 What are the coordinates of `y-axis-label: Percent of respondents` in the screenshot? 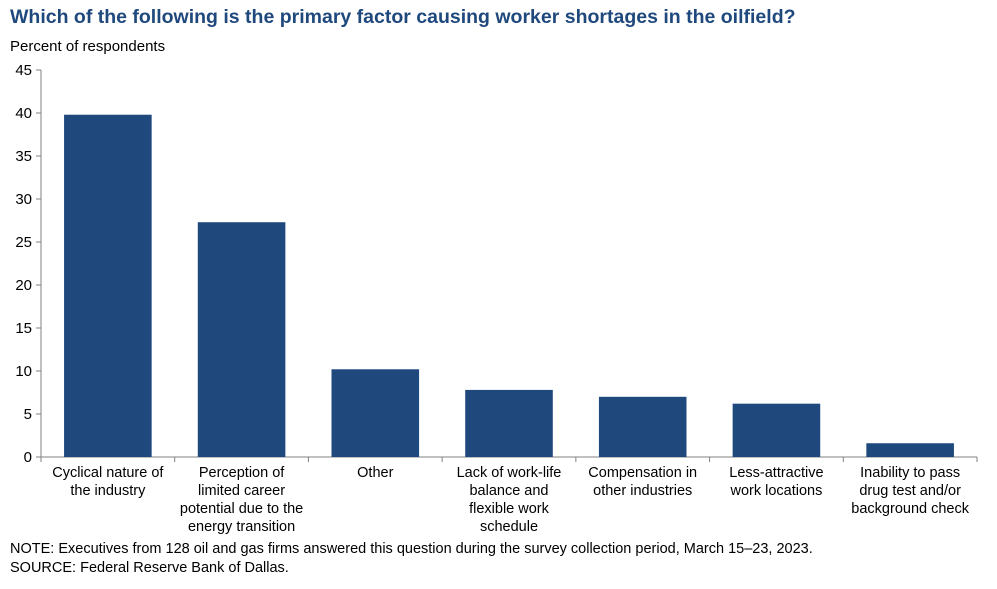 It's located at (88, 46).